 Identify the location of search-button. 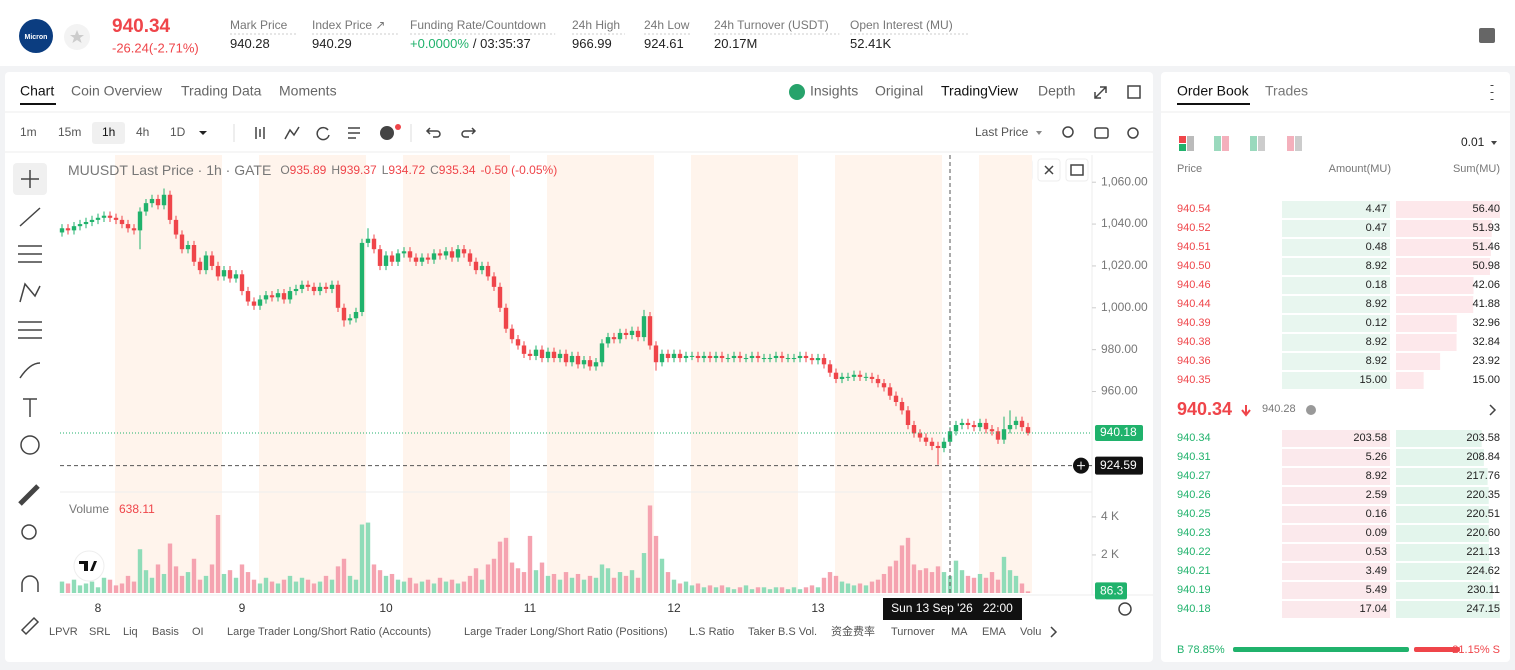
(1068, 132).